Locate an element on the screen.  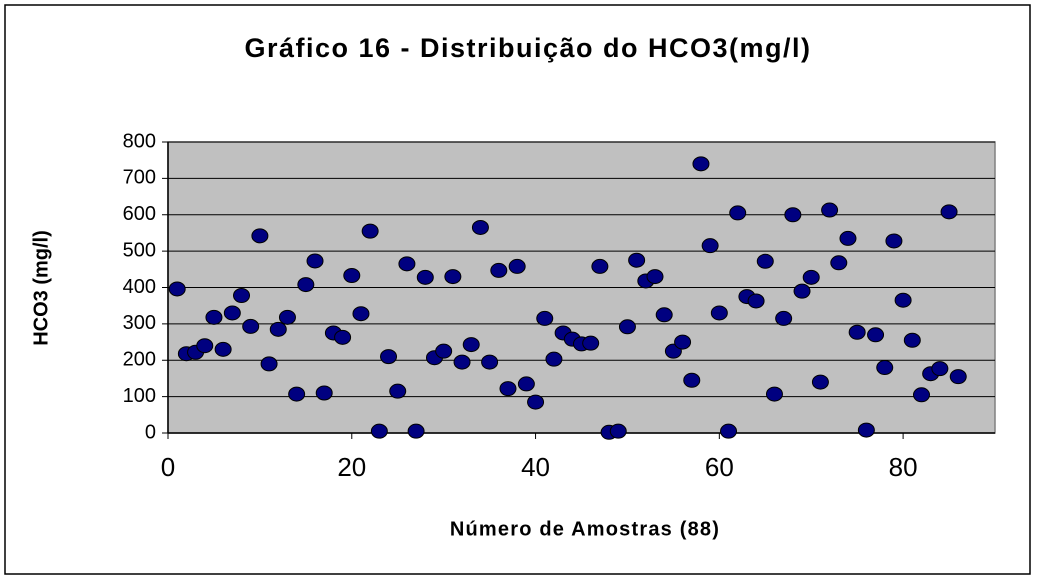
x-axis-label: Número de Amostras (88) is located at coordinates (585, 529).